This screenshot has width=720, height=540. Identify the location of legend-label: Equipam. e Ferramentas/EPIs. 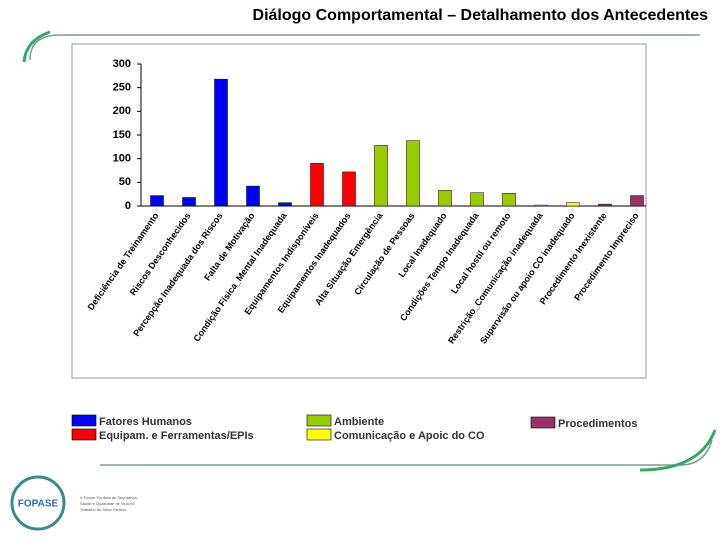
(176, 436).